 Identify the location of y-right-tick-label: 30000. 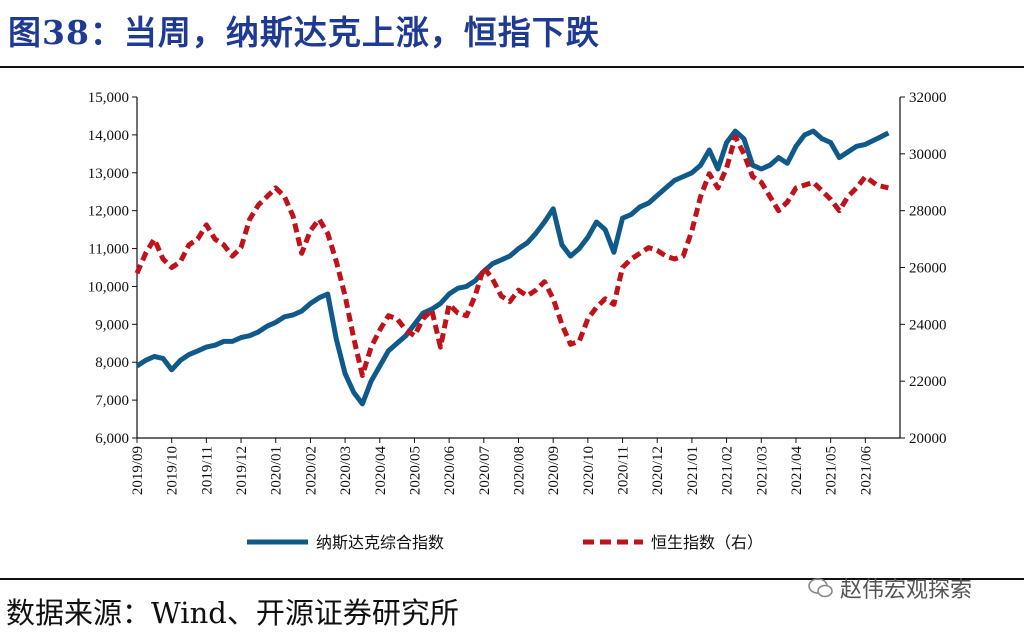
(928, 155).